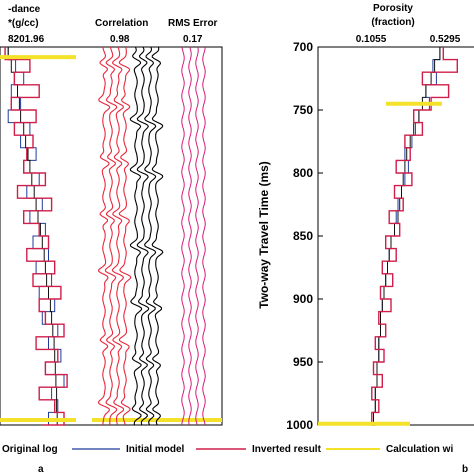 The image size is (474, 474). I want to click on impedance-track-unit: *(g/cc), so click(23, 23).